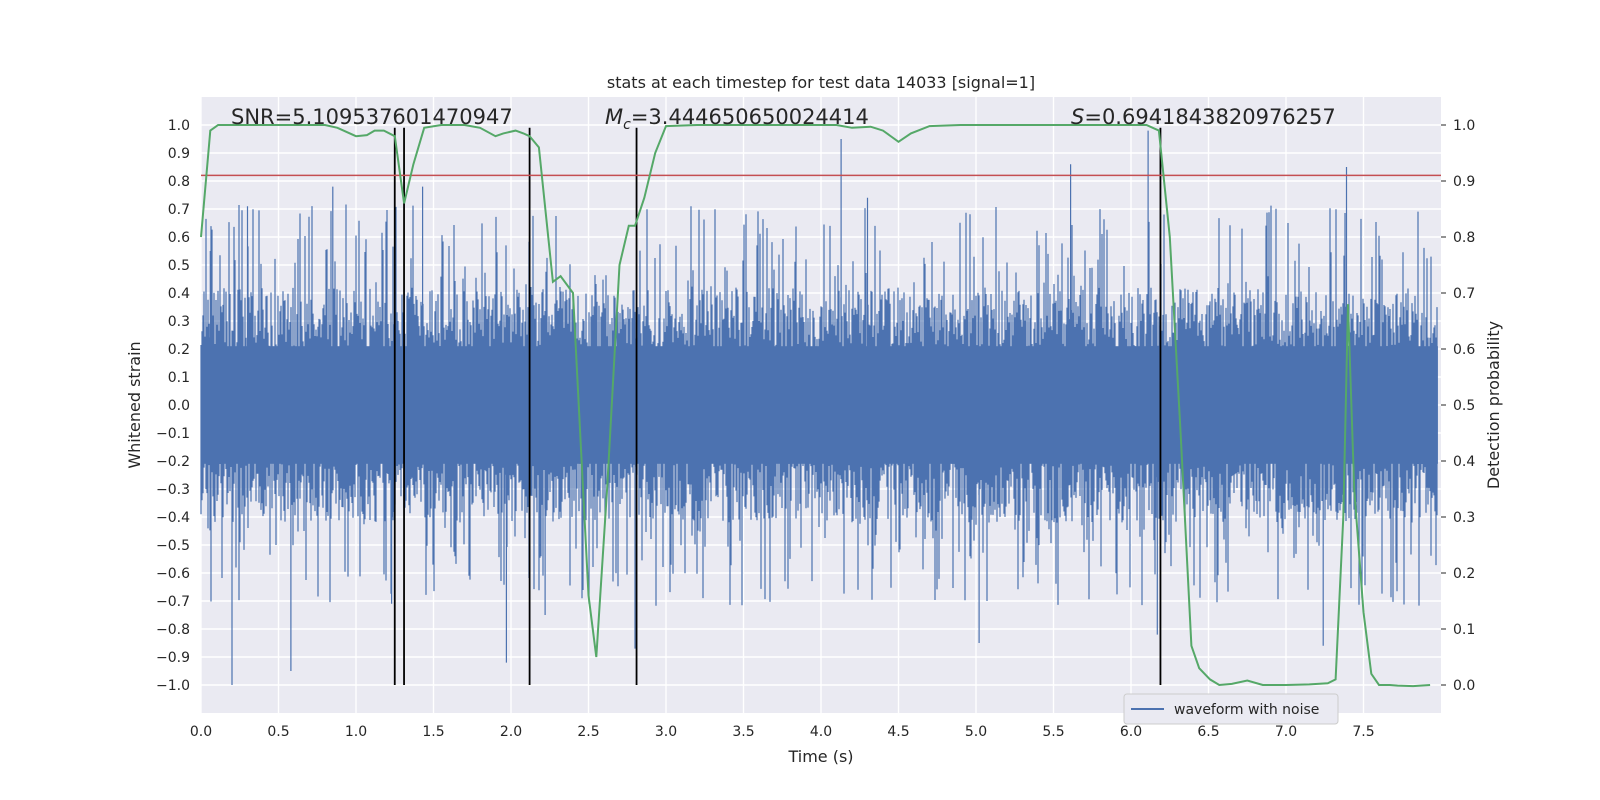  I want to click on y-right-tick-label: 0.5, so click(1464, 406).